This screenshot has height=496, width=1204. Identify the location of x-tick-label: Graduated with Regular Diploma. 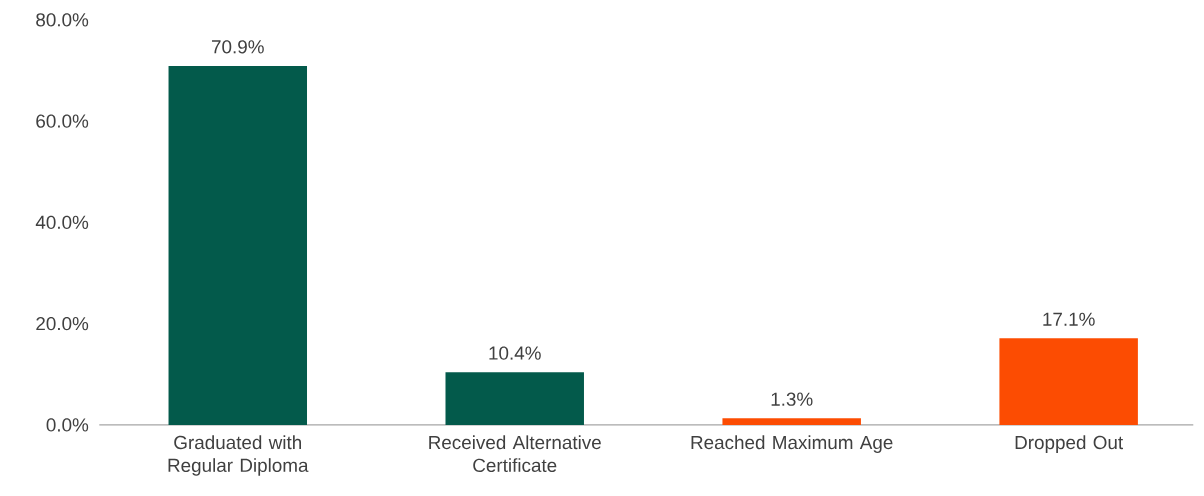
(238, 455).